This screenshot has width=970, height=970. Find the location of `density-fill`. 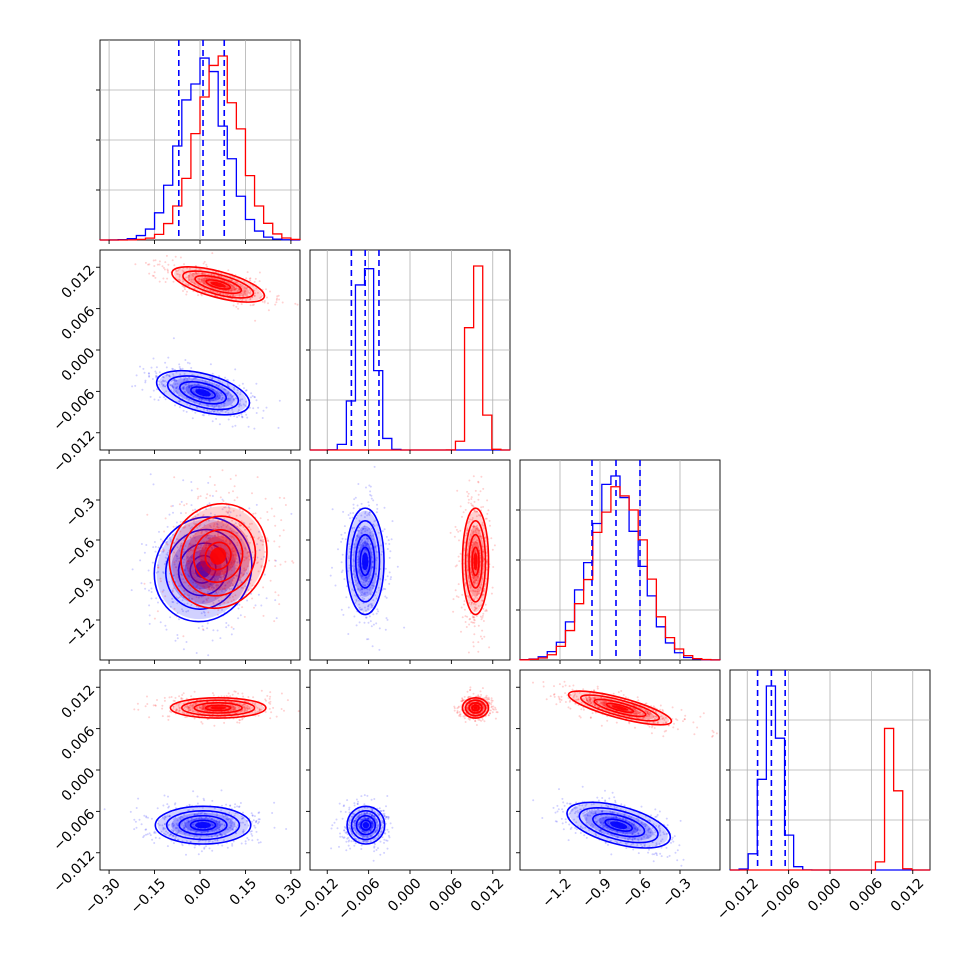

density-fill is located at coordinates (203, 825).